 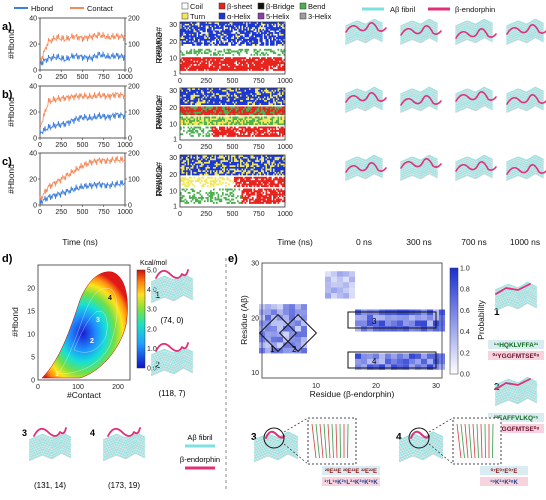 What do you see at coordinates (15, 322) in the screenshot?
I see `fes-ylabel: #Hbond` at bounding box center [15, 322].